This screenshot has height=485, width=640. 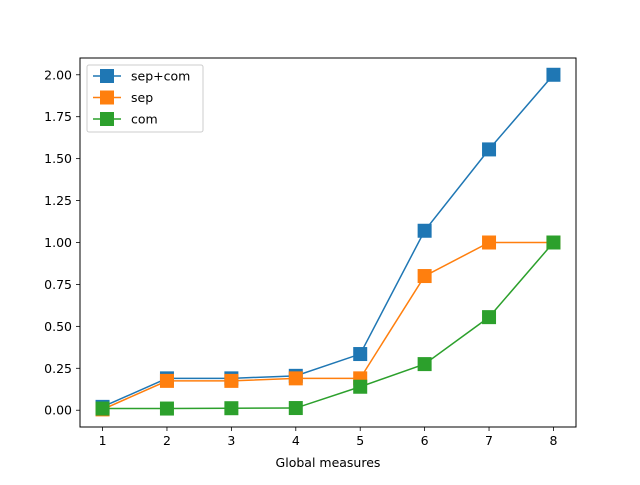 I want to click on legend-marker-com, so click(x=107, y=119).